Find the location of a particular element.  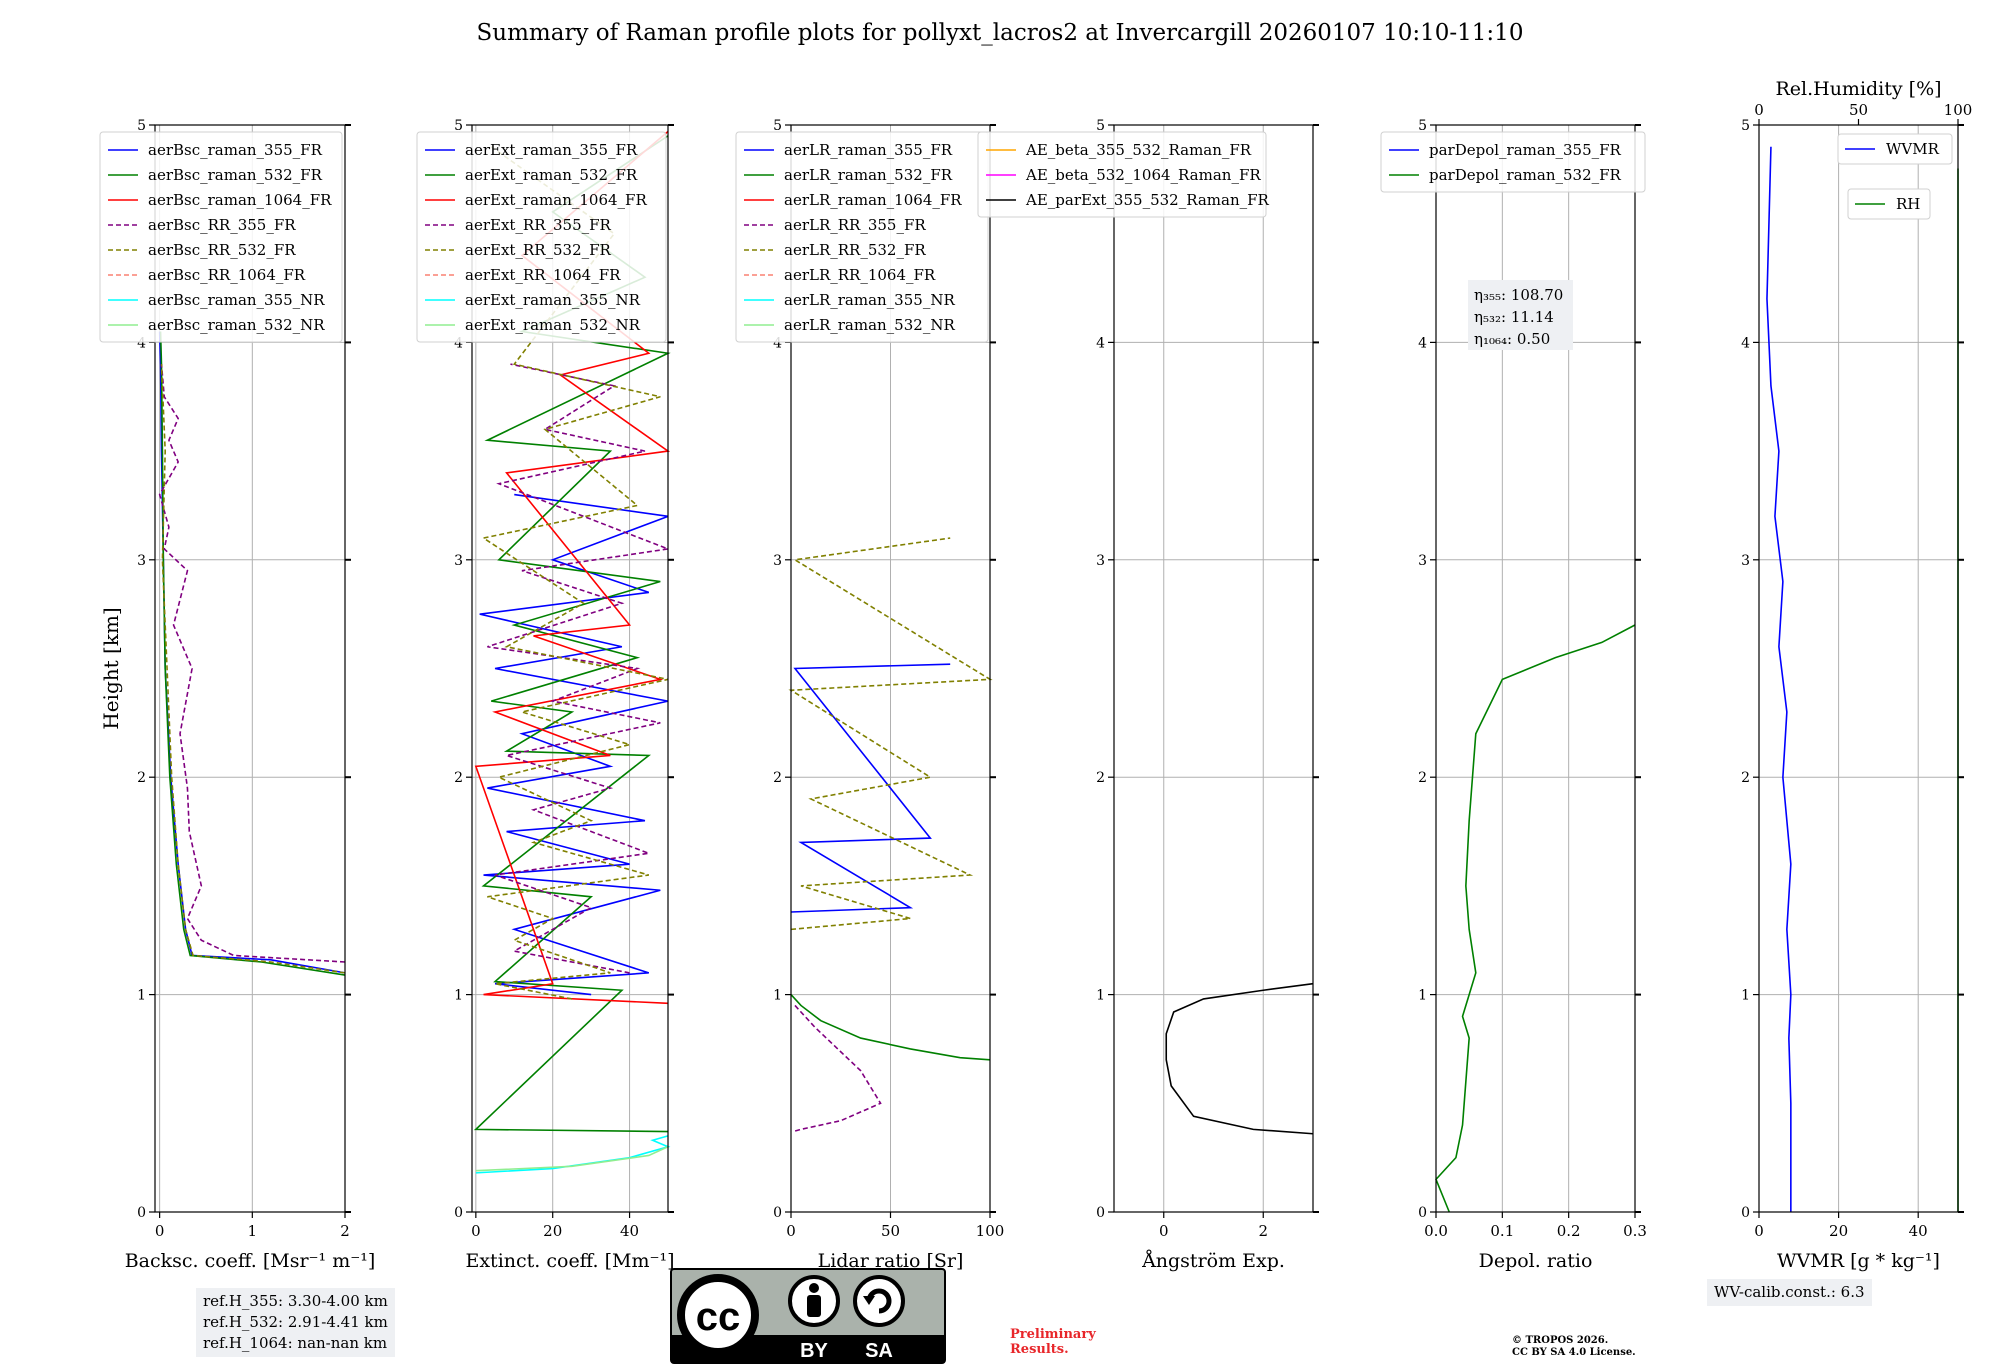

legend-label-aerBsc_RR_532_FR: aerBsc_RR_532_FR is located at coordinates (222, 250).